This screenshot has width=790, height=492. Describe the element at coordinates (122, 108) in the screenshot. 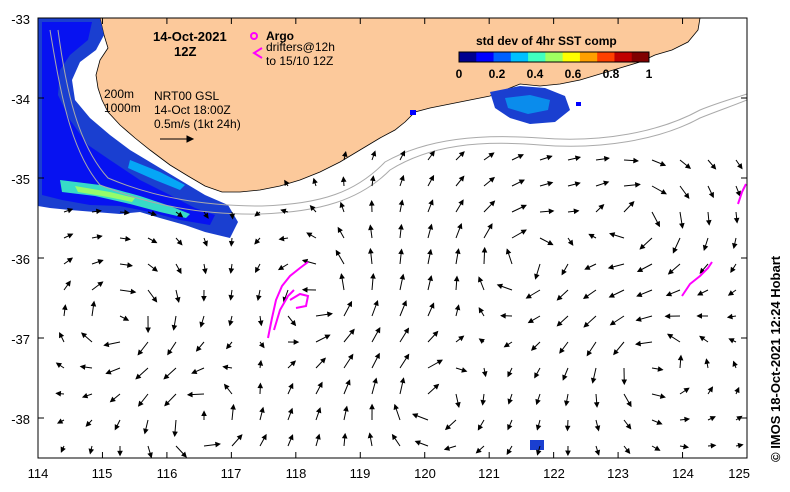

I see `contour-1000-label: 1000m` at that location.